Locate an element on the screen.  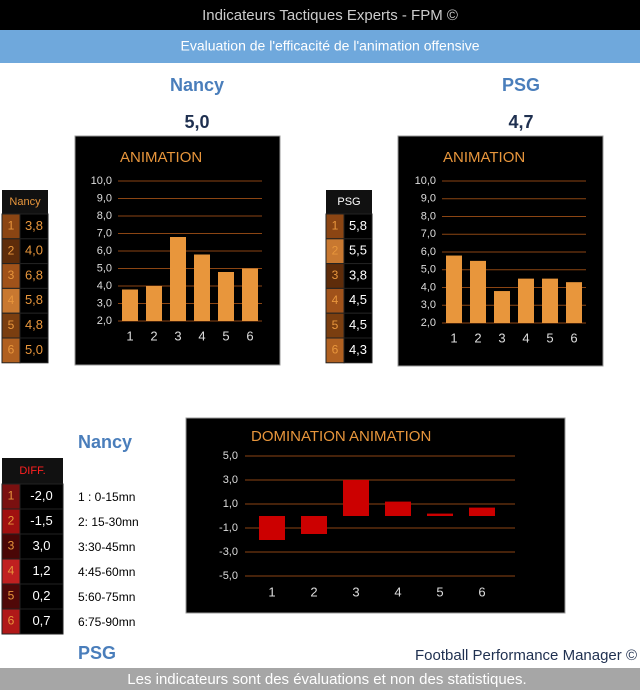
row-value: 3,0 is located at coordinates (41, 545).